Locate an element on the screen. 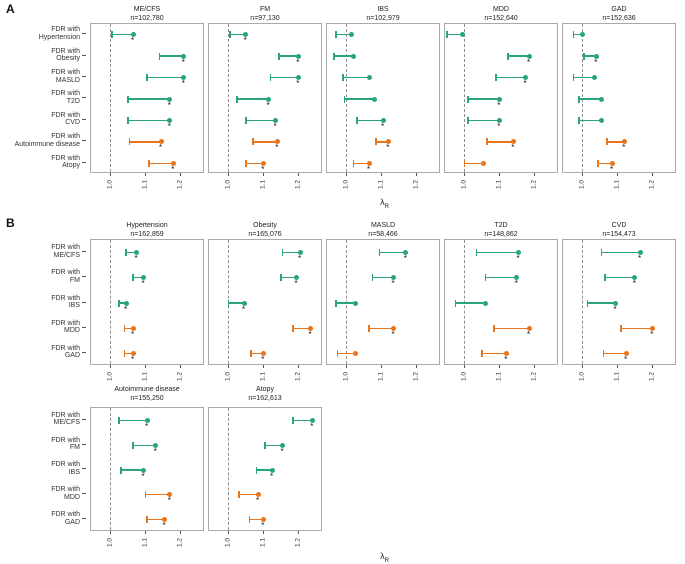 Image resolution: width=685 pixels, height=564 pixels. row-label: FDR with IBS is located at coordinates (43, 469).